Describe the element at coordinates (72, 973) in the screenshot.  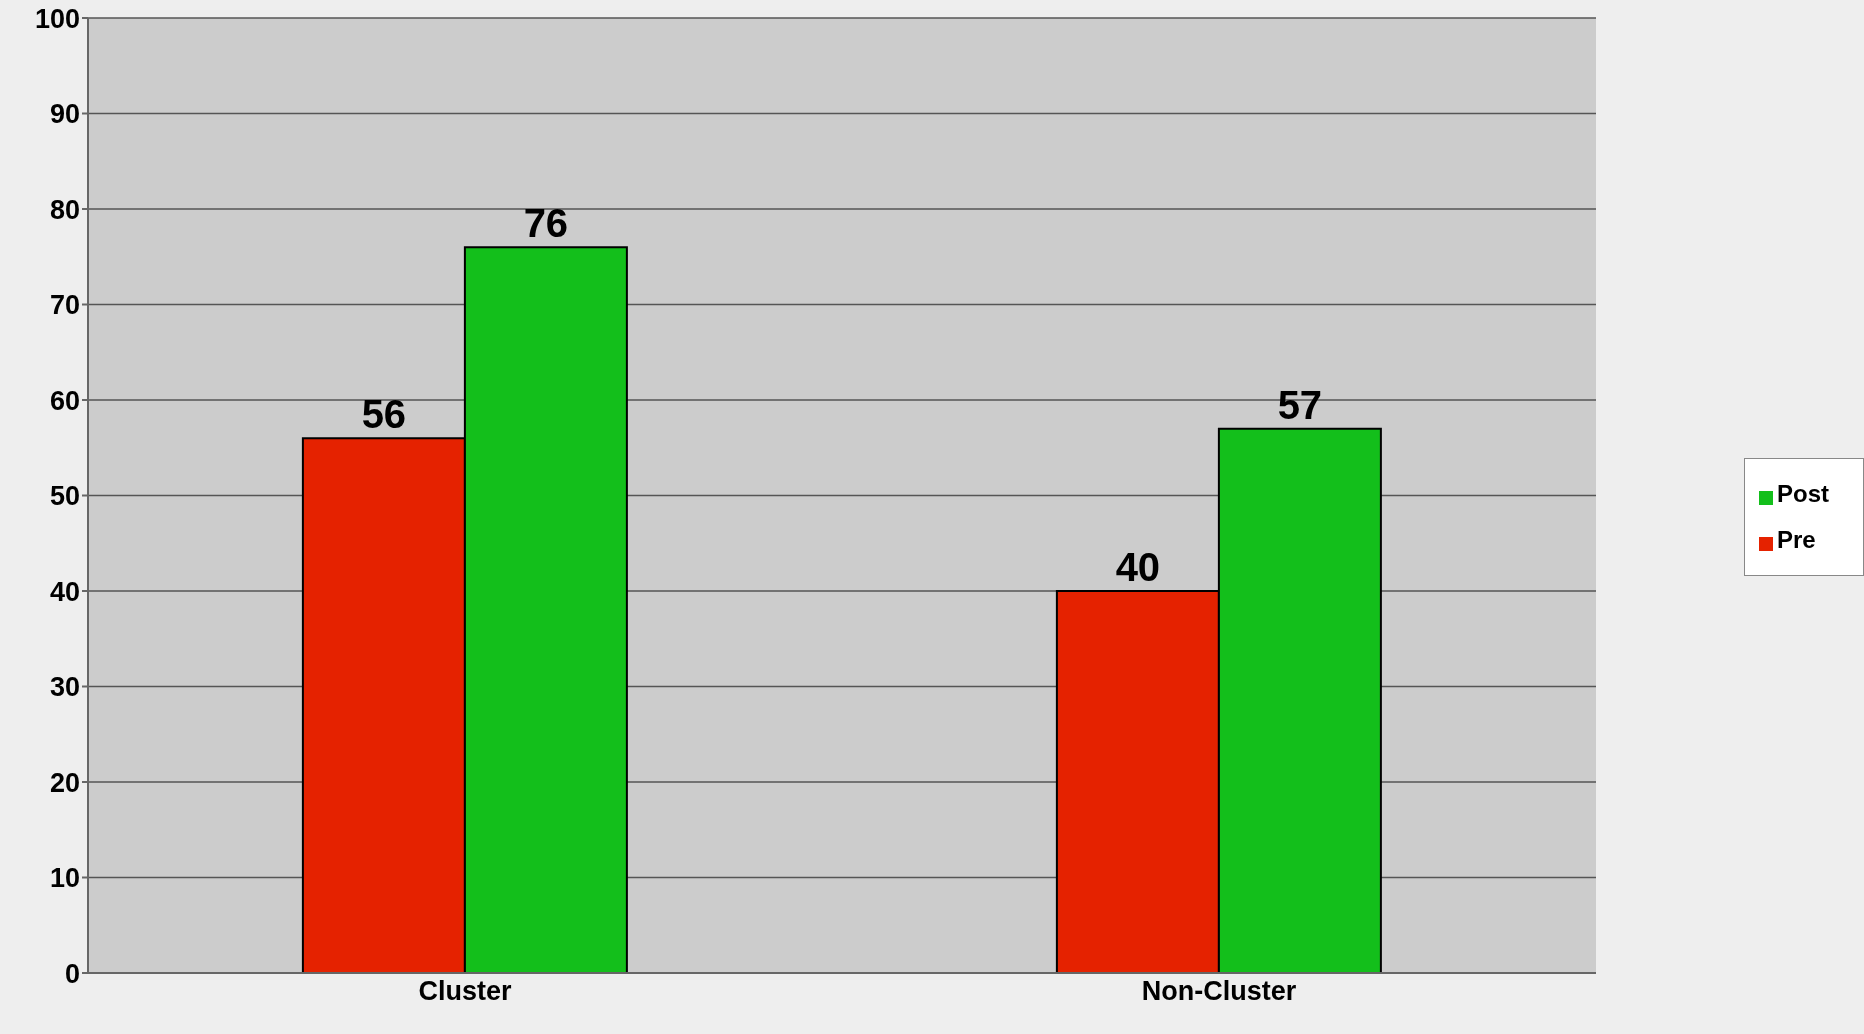
I see `y-tick-label: 0` at that location.